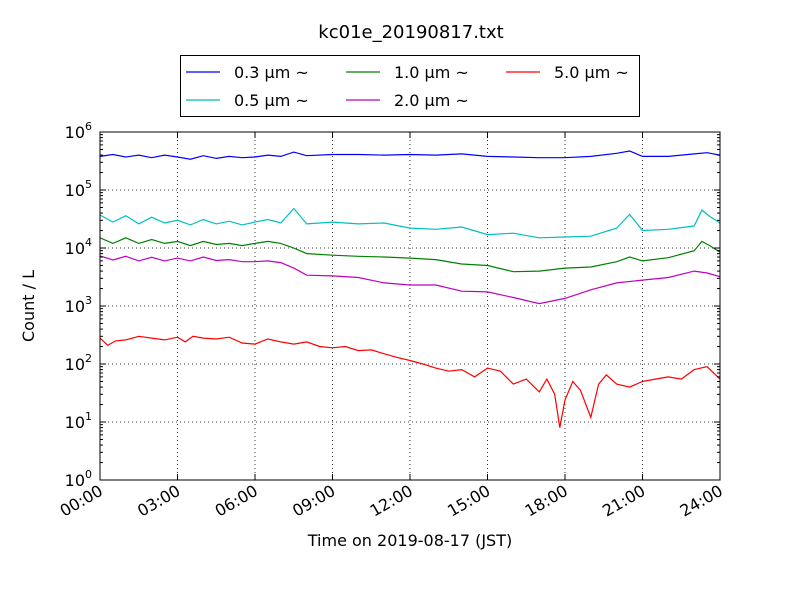  I want to click on y-tick-exponent: 2, so click(88, 358).